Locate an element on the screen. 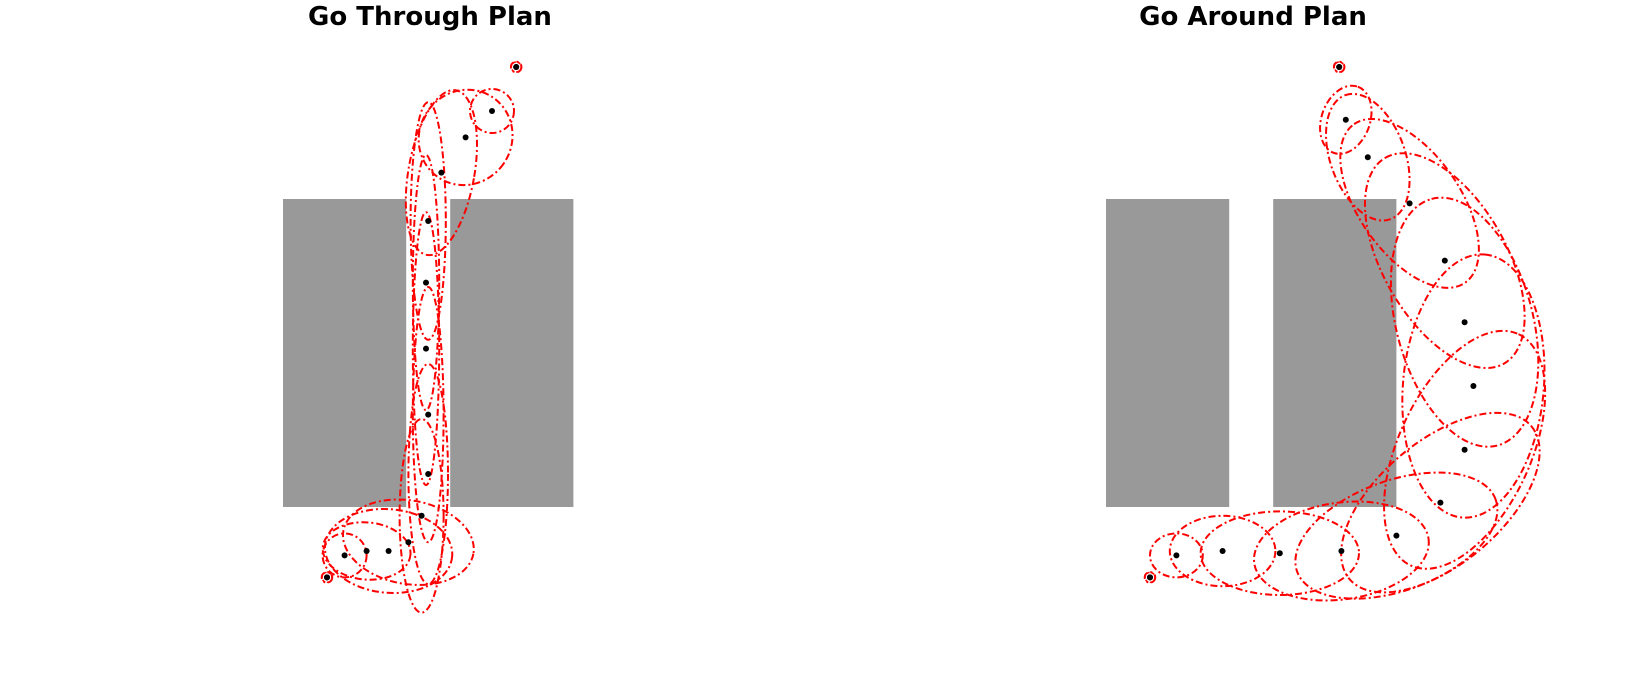 The image size is (1635, 696). panel-title-around: Go Around Plan is located at coordinates (1253, 17).